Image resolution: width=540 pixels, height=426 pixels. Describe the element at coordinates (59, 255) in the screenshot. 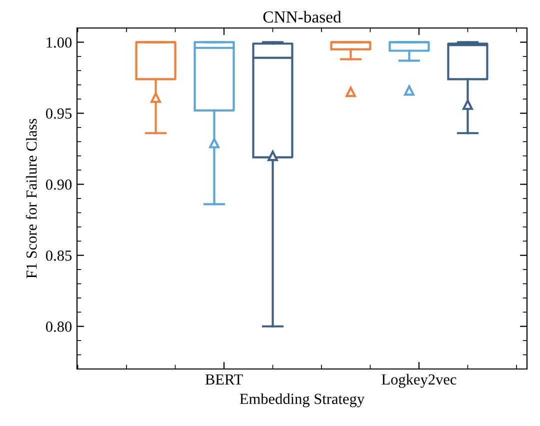

I see `y-tick-label: 0.85` at that location.